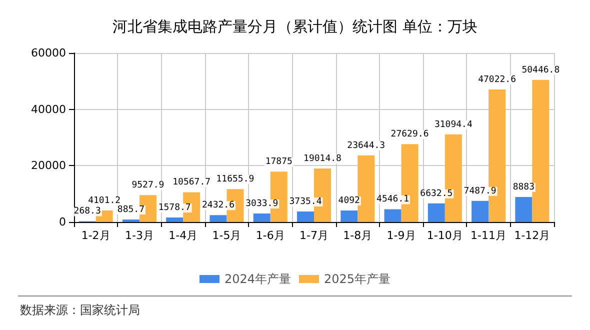 The width and height of the screenshot is (590, 330). What do you see at coordinates (191, 183) in the screenshot?
I see `data-label: 10567.7` at bounding box center [191, 183].